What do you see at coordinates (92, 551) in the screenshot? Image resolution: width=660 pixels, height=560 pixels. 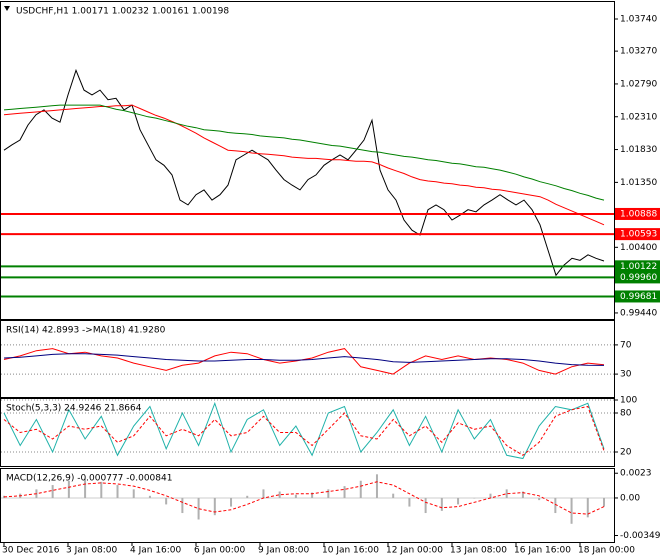 I see `x-tick-label: 3 Jan 08:00` at bounding box center [92, 551].